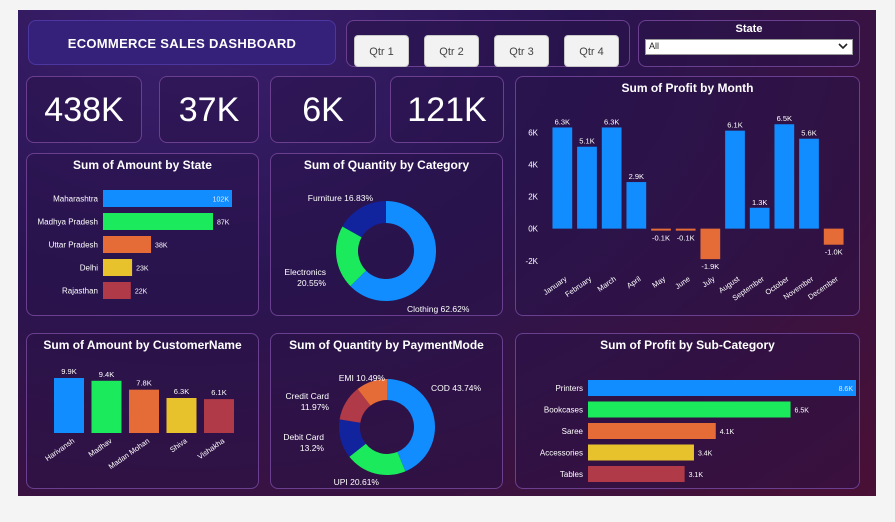 The width and height of the screenshot is (895, 522). I want to click on category-label-delhi: Delhi, so click(89, 268).